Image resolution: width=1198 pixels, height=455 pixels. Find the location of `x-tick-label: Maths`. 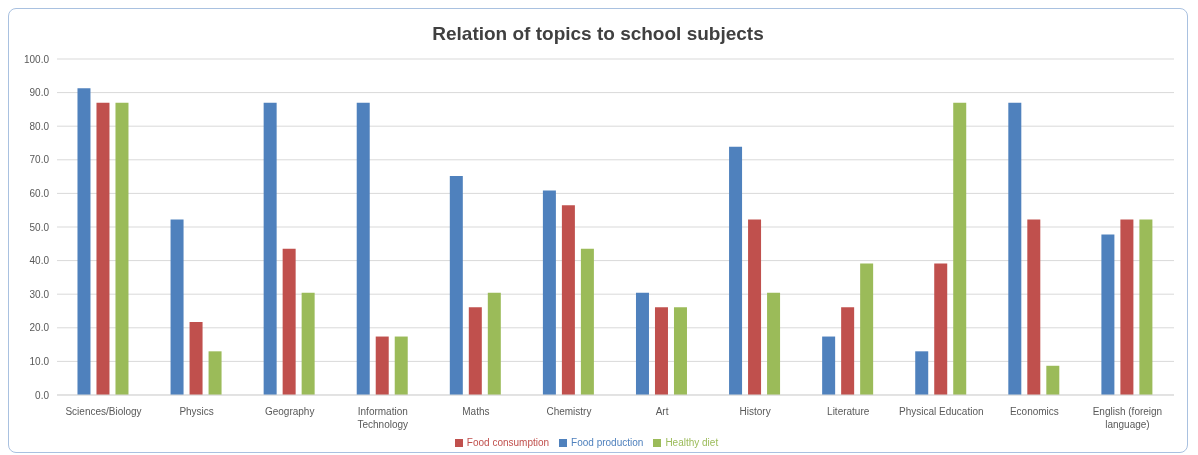

x-tick-label: Maths is located at coordinates (476, 411).